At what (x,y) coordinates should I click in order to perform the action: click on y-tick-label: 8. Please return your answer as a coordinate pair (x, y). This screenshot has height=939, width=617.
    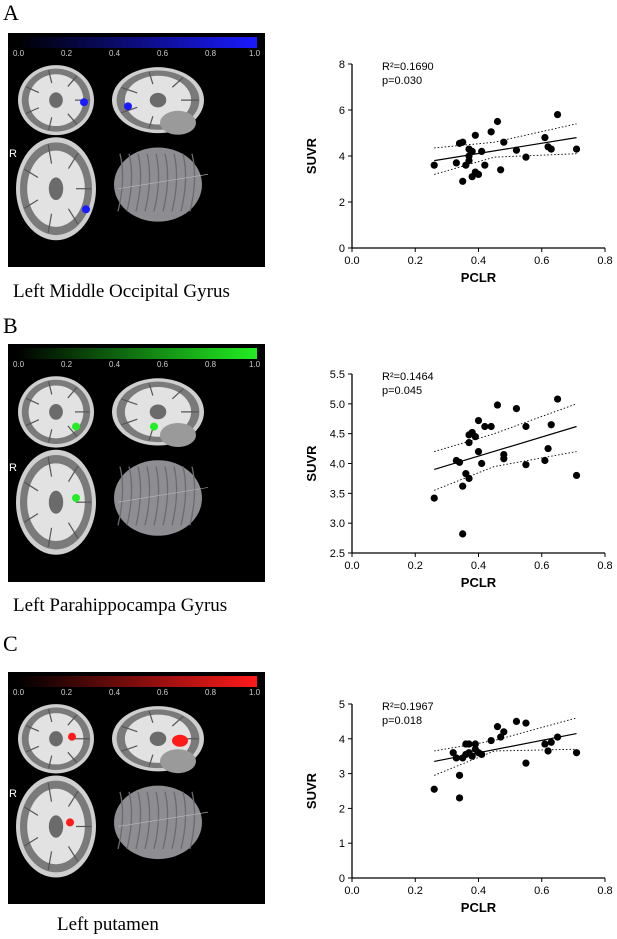
    Looking at the image, I should click on (342, 65).